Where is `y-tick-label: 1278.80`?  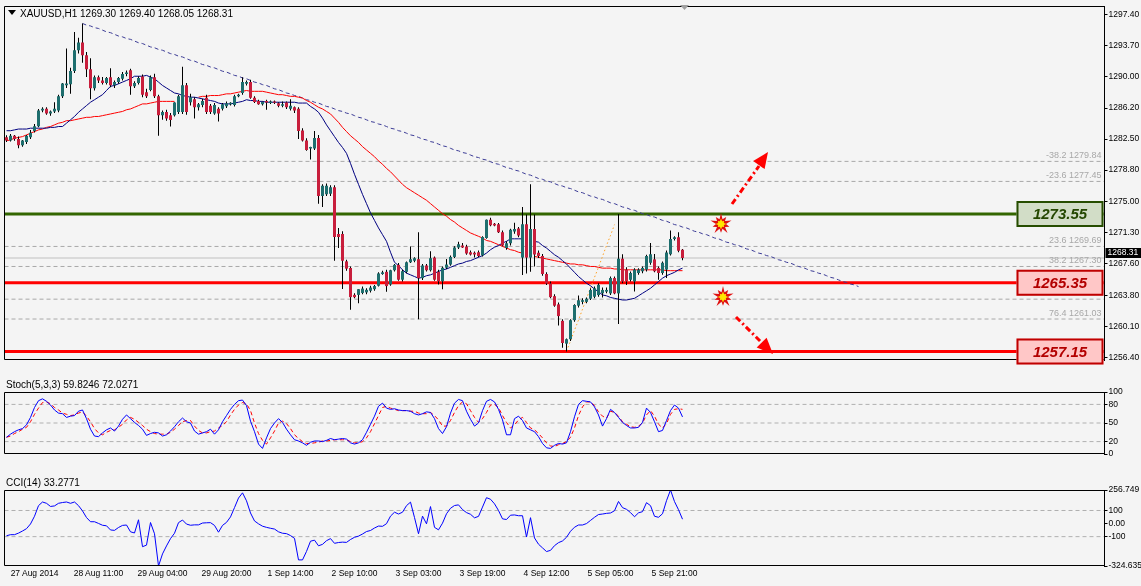
y-tick-label: 1278.80 is located at coordinates (1124, 169).